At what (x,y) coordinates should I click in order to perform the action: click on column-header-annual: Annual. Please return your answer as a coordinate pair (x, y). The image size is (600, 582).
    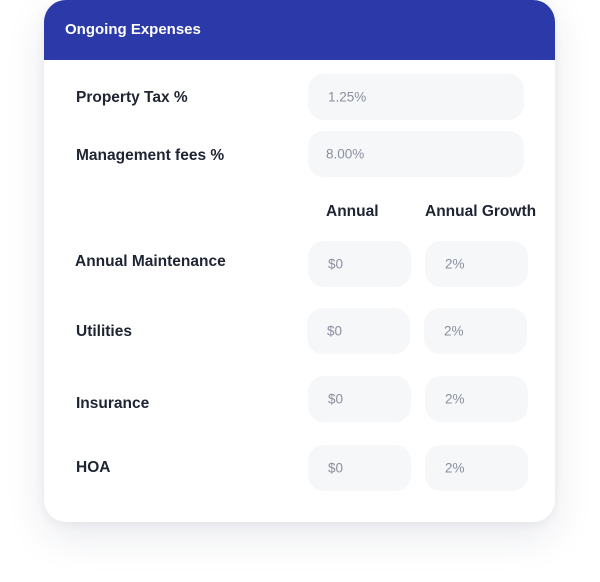
    Looking at the image, I should click on (352, 211).